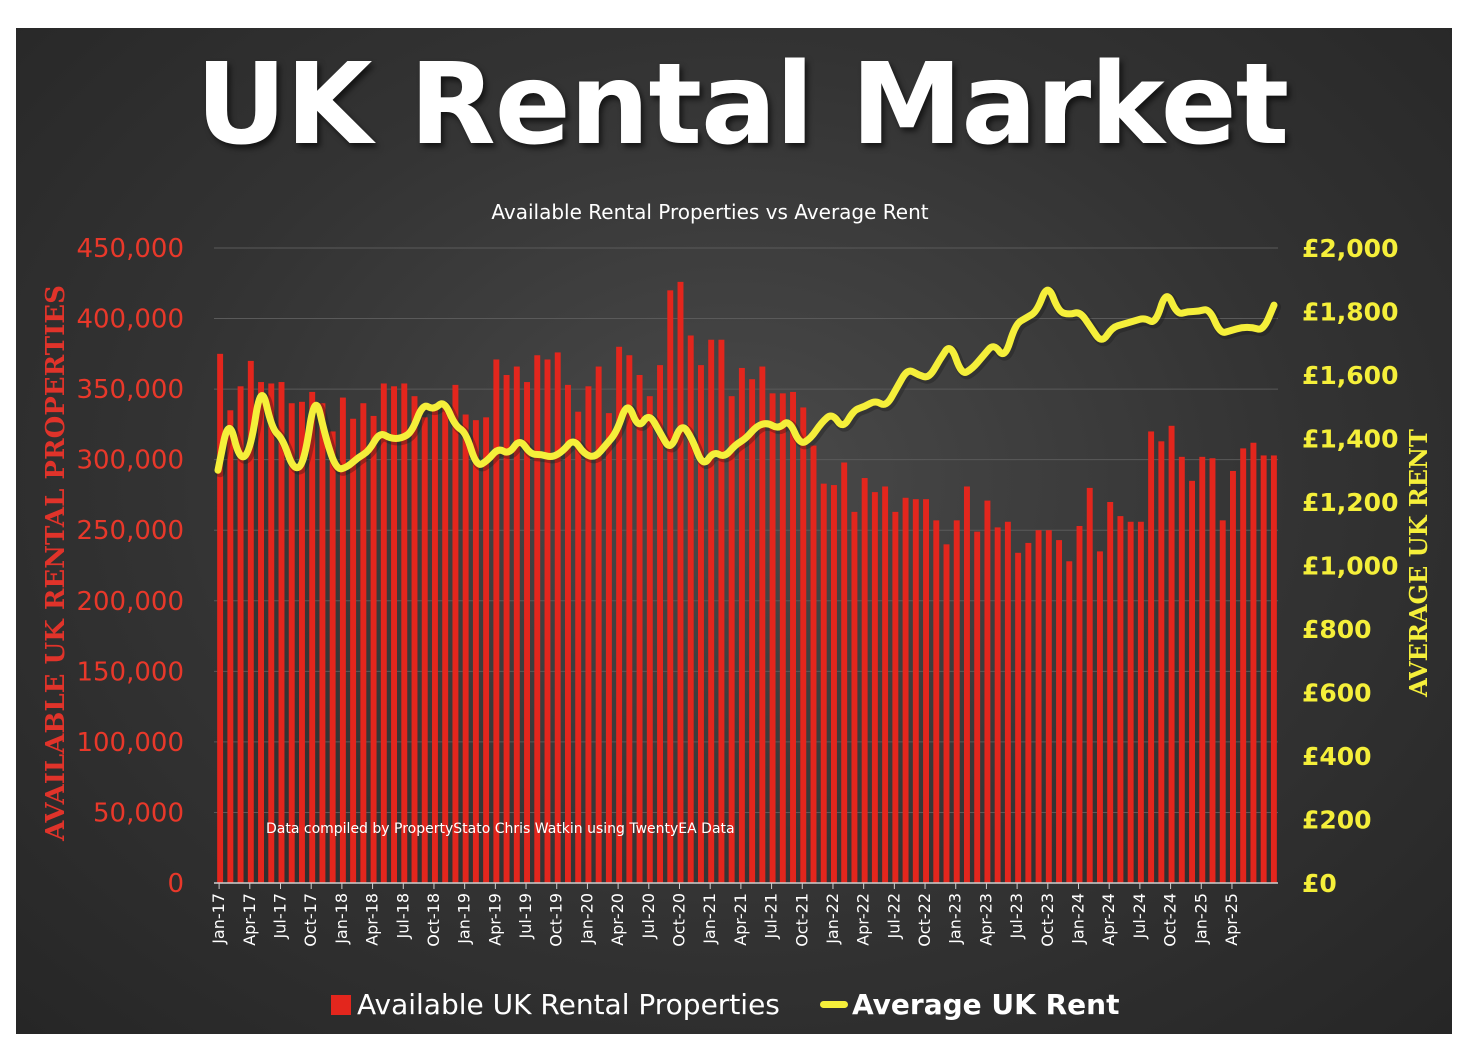 The width and height of the screenshot is (1484, 1056). Describe the element at coordinates (893, 916) in the screenshot. I see `x-tick-label: Jul-22` at that location.